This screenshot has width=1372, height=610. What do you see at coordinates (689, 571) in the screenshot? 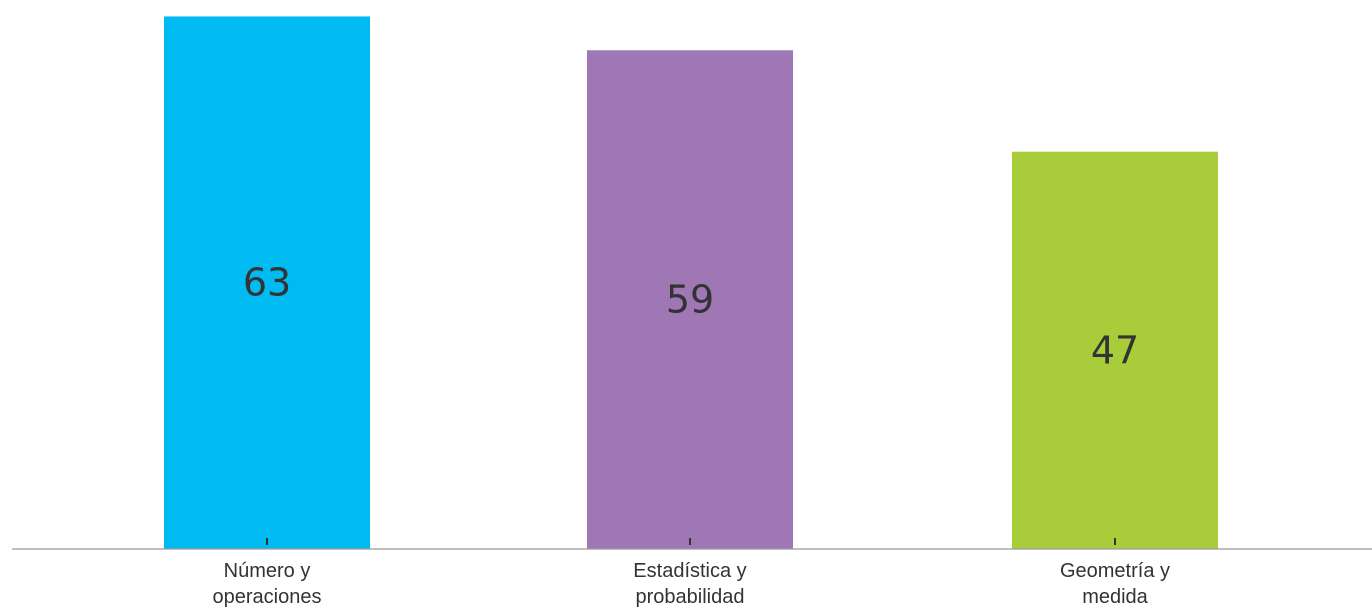
I see `category-label-1-line-0: Estadística y` at bounding box center [689, 571].